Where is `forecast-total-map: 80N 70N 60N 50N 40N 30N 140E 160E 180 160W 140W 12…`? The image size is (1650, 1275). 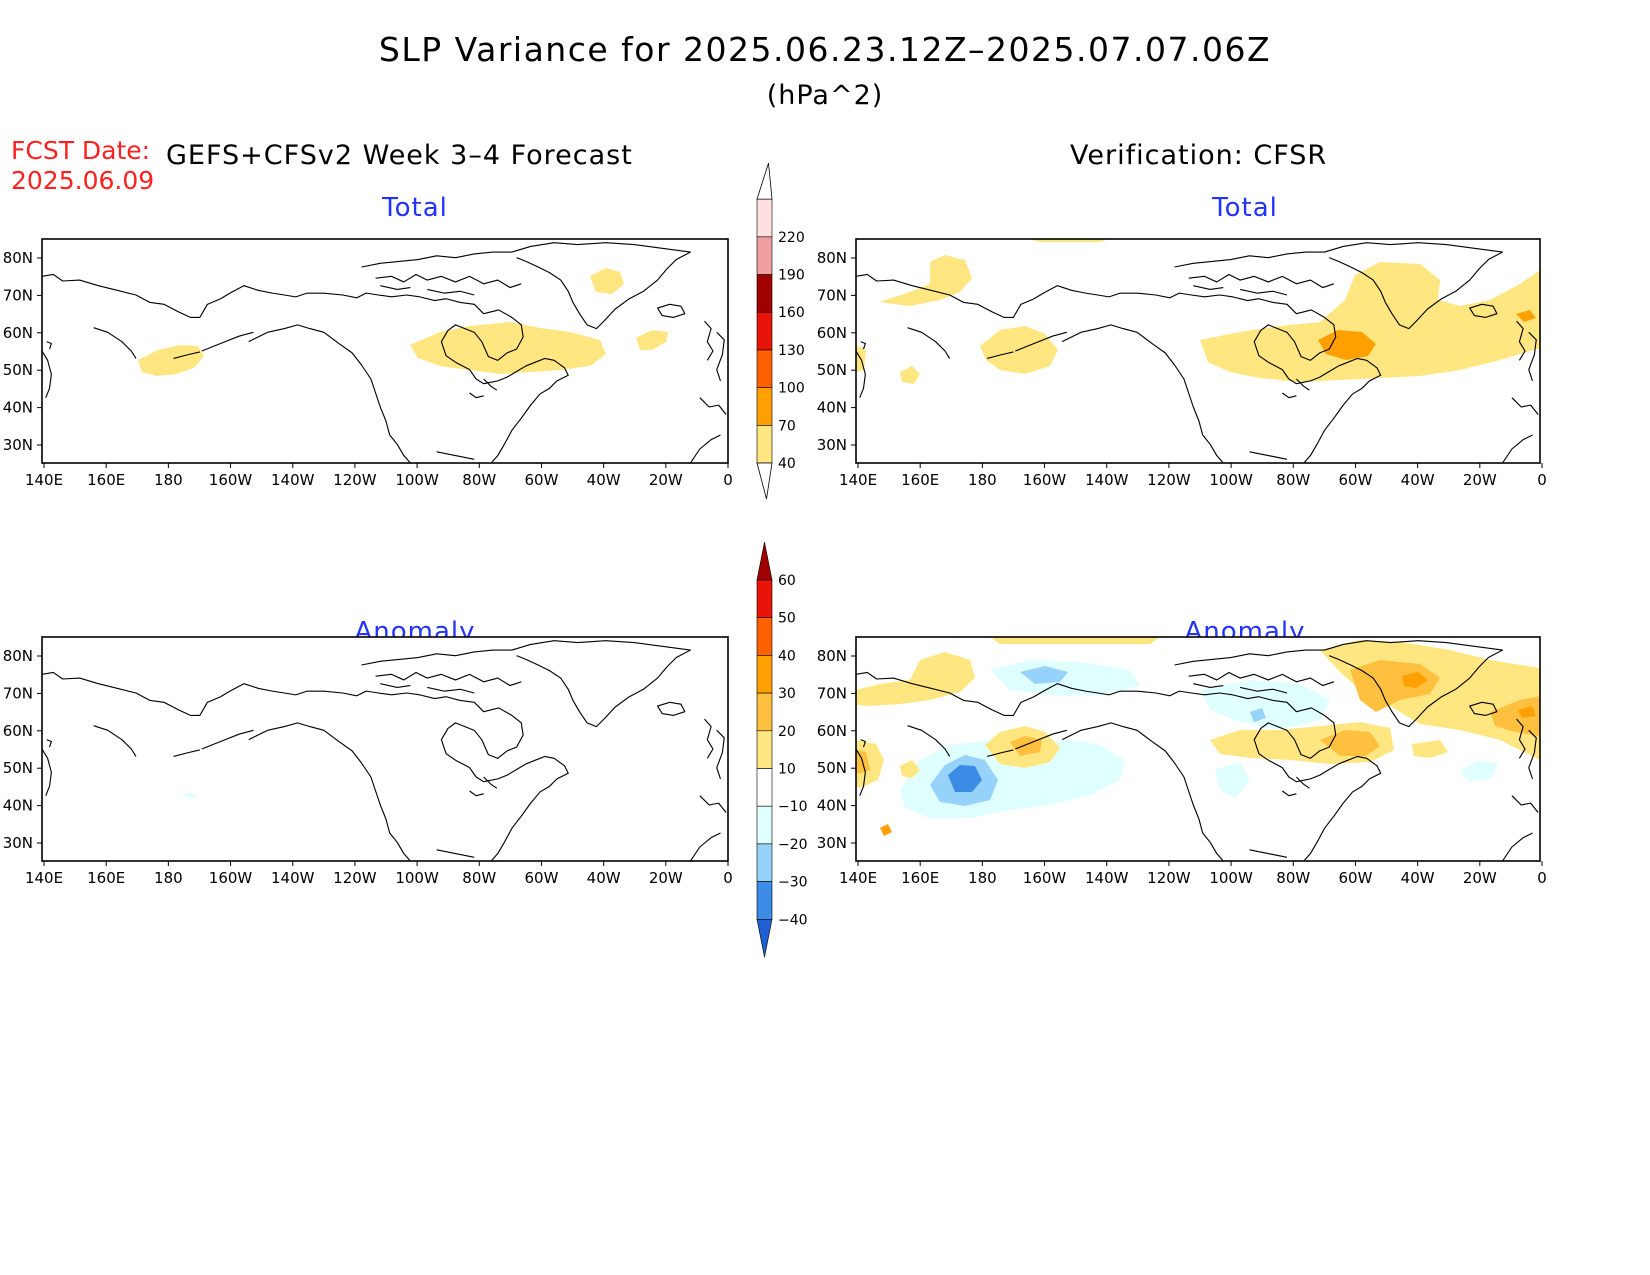 forecast-total-map: 80N 70N 60N 50N 40N 30N 140E 160E 180 160W 140W 12… is located at coordinates (368, 363).